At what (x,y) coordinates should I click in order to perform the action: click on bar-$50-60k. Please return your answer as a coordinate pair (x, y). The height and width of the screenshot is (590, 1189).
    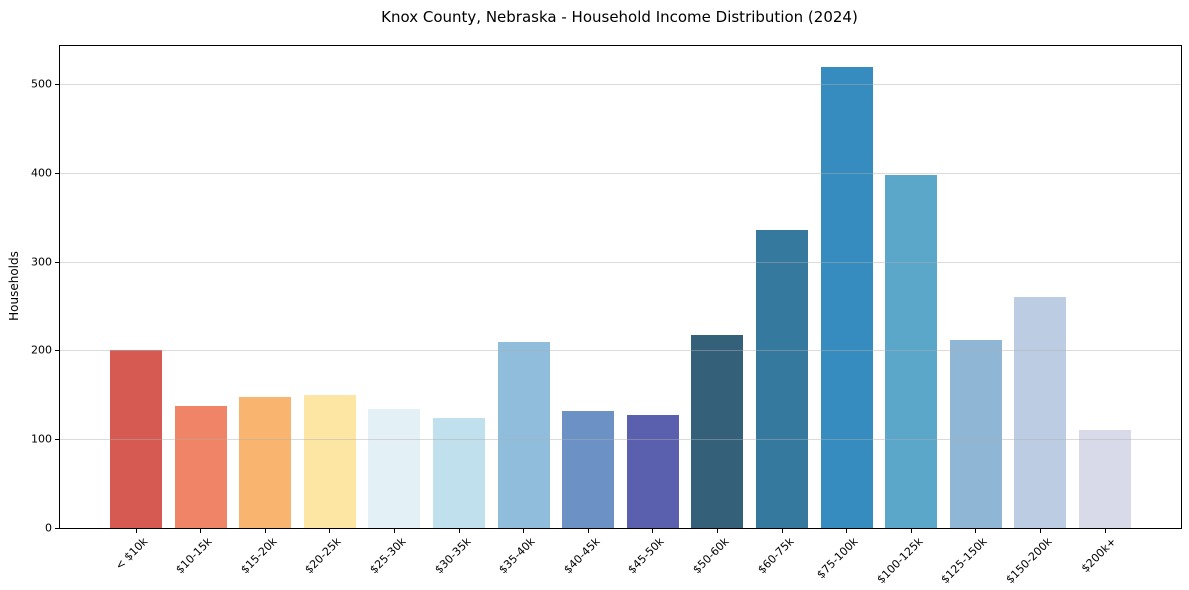
    Looking at the image, I should click on (717, 431).